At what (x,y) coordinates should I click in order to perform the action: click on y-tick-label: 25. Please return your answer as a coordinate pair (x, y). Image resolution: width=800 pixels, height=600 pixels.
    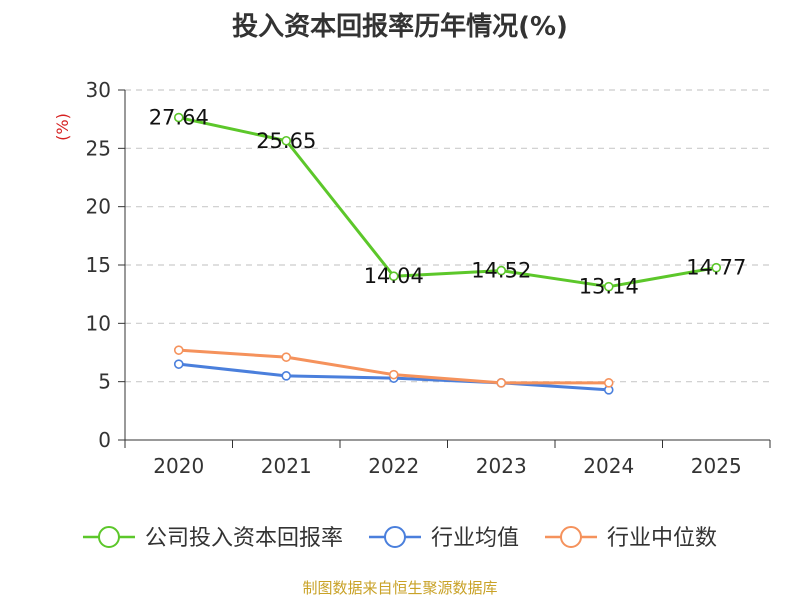
    Looking at the image, I should click on (98, 148).